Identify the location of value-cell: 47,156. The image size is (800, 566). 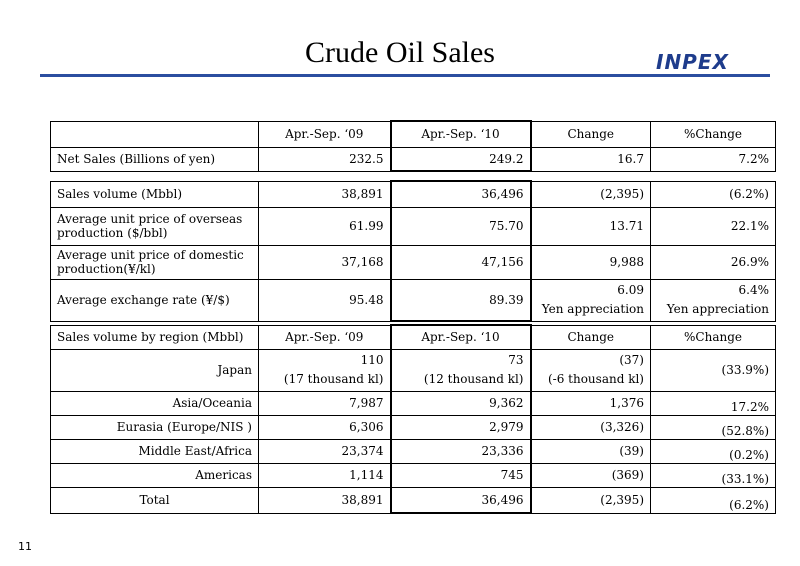
(460, 262).